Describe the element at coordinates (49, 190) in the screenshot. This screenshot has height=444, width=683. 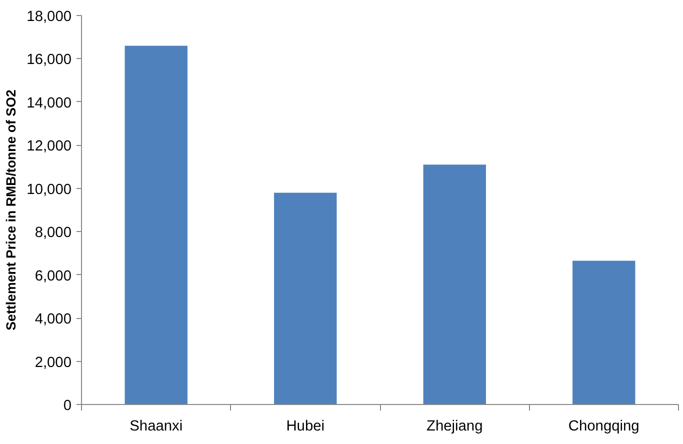
I see `y-tick-label: 10,000` at that location.